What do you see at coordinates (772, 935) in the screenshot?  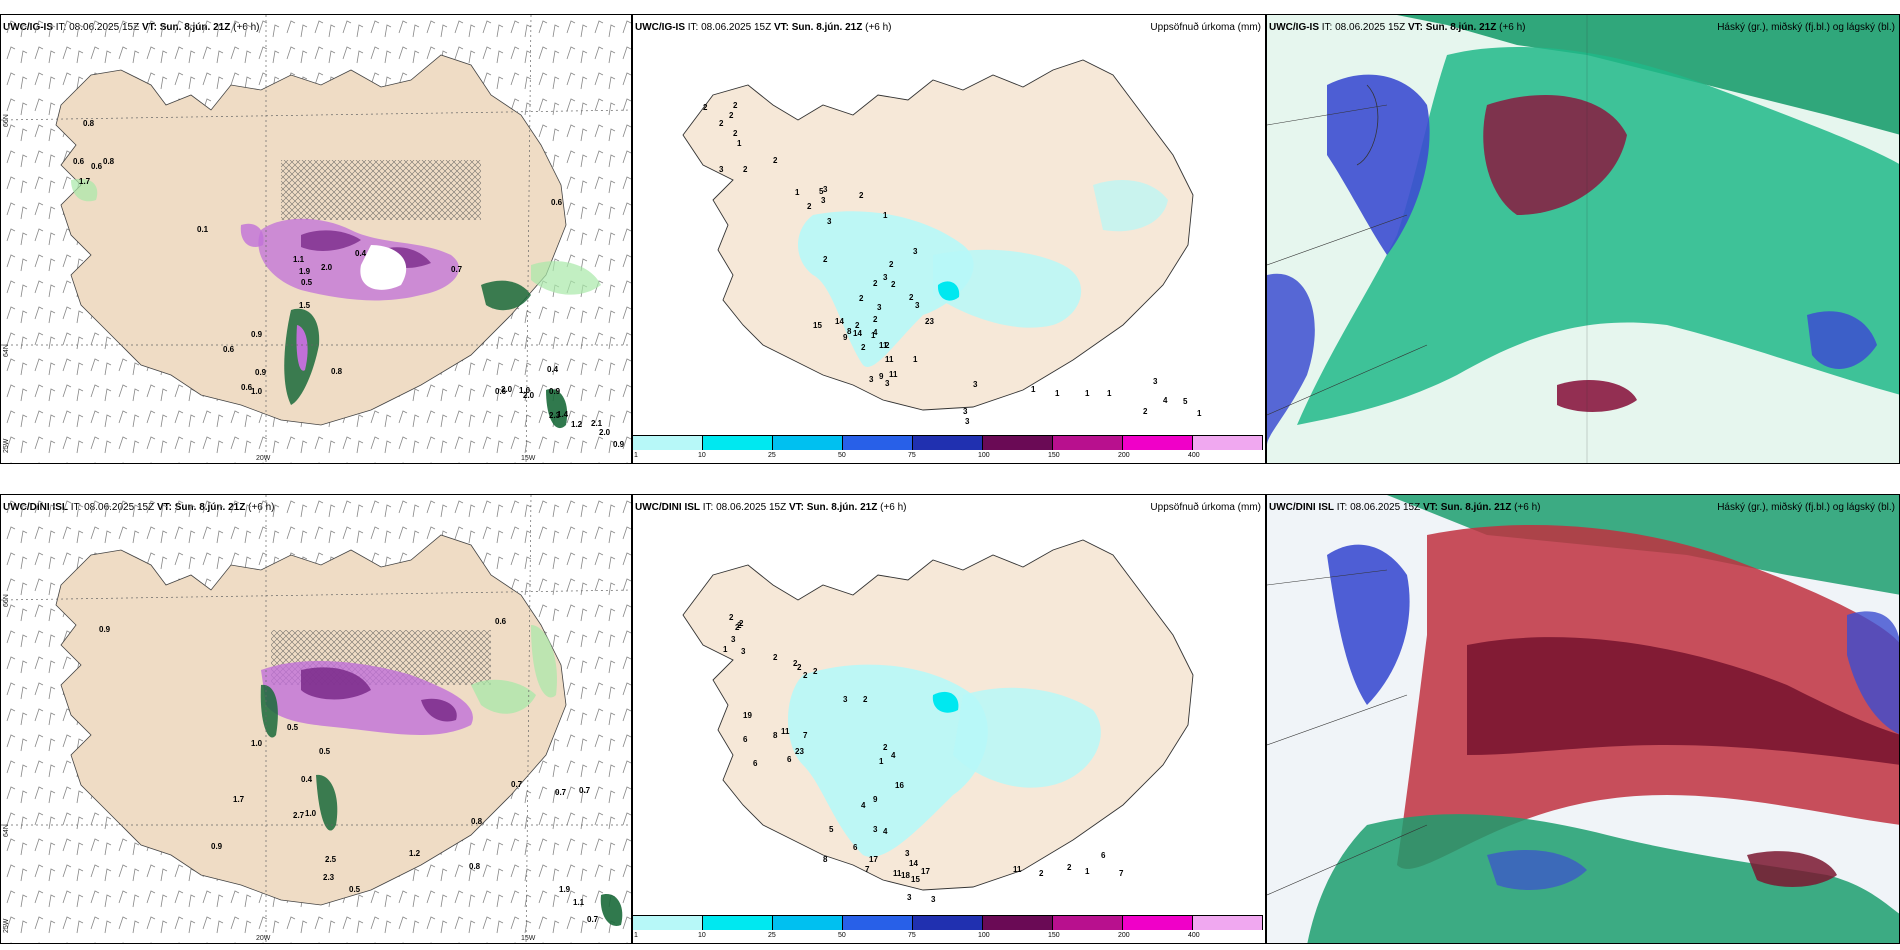 I see `colorbar-tick-label: 25` at bounding box center [772, 935].